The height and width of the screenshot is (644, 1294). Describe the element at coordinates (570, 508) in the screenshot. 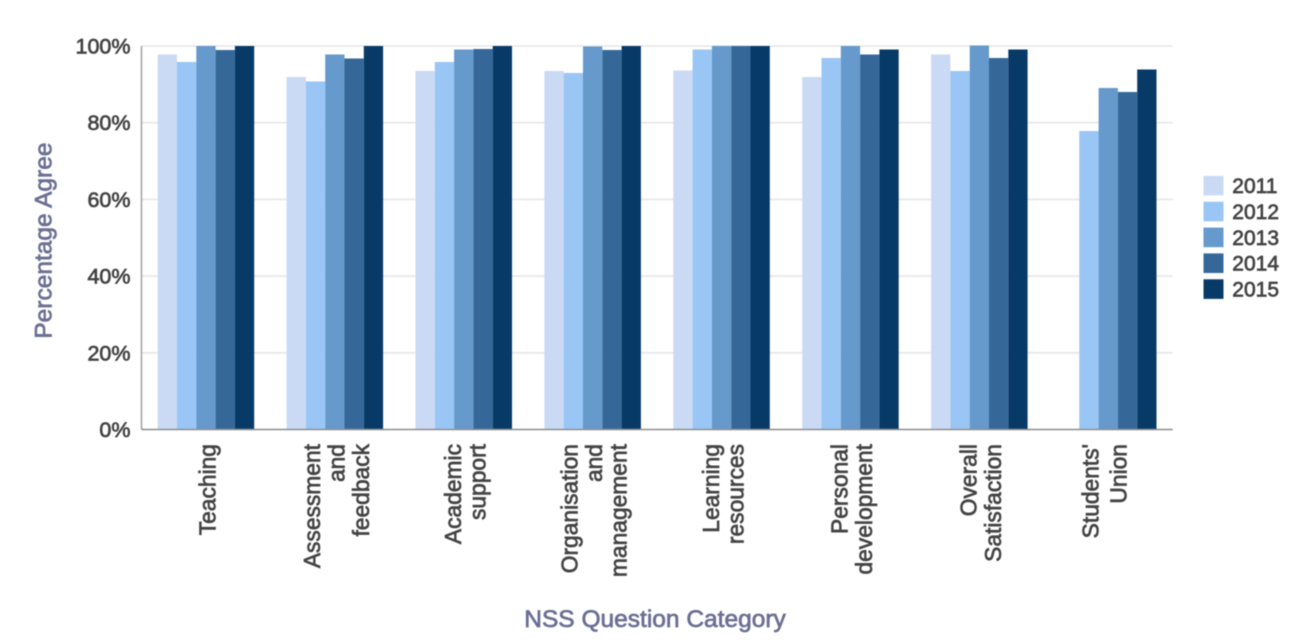

I see `svg-text: Organisation` at that location.